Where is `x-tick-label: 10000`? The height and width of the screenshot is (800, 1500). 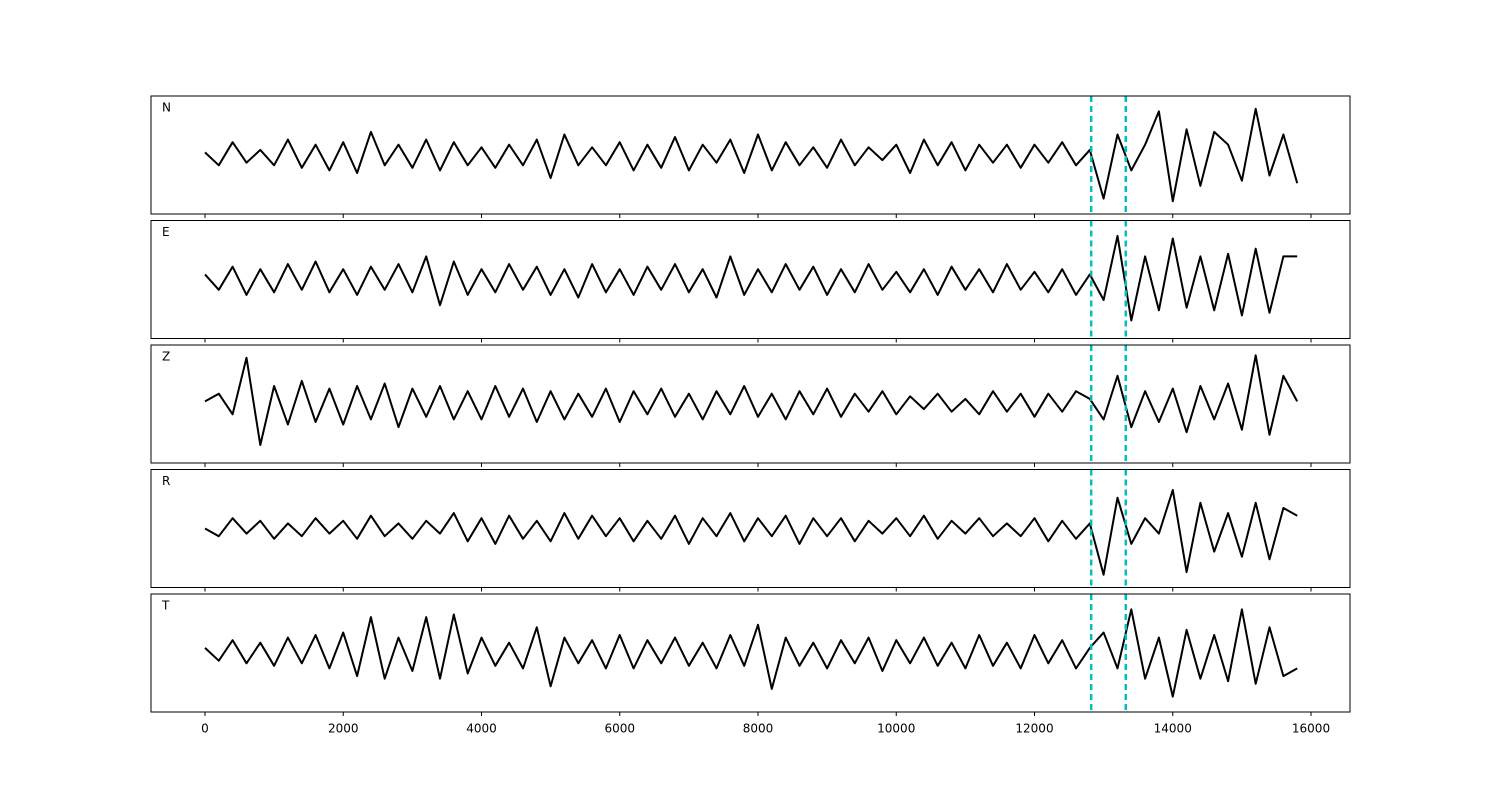
x-tick-label: 10000 is located at coordinates (896, 729).